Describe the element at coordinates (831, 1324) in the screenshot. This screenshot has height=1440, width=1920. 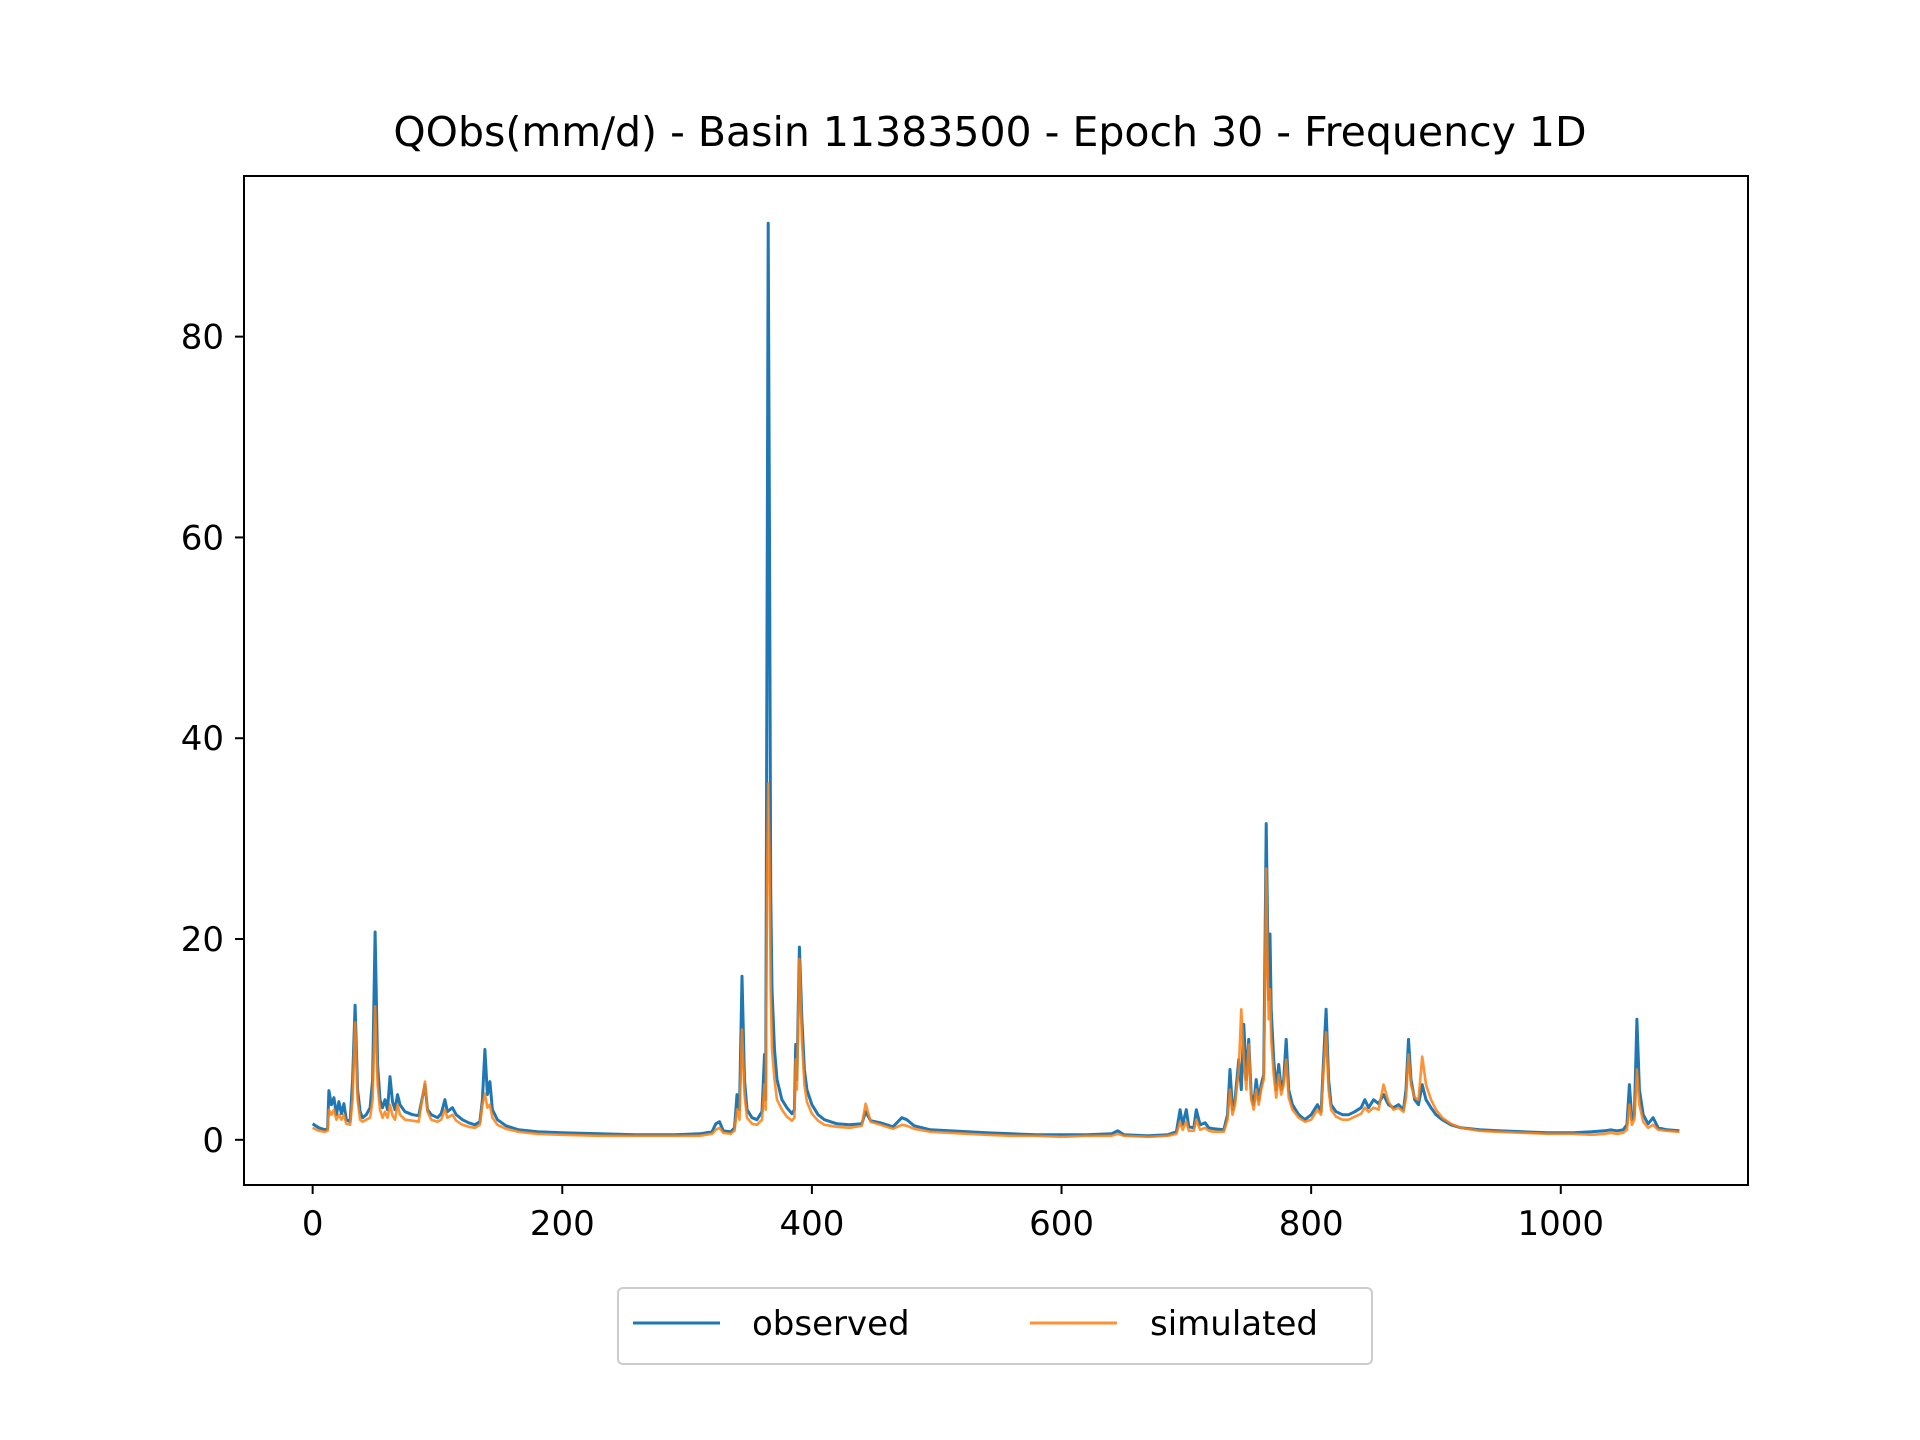
I see `legend-observed-label: observed` at that location.